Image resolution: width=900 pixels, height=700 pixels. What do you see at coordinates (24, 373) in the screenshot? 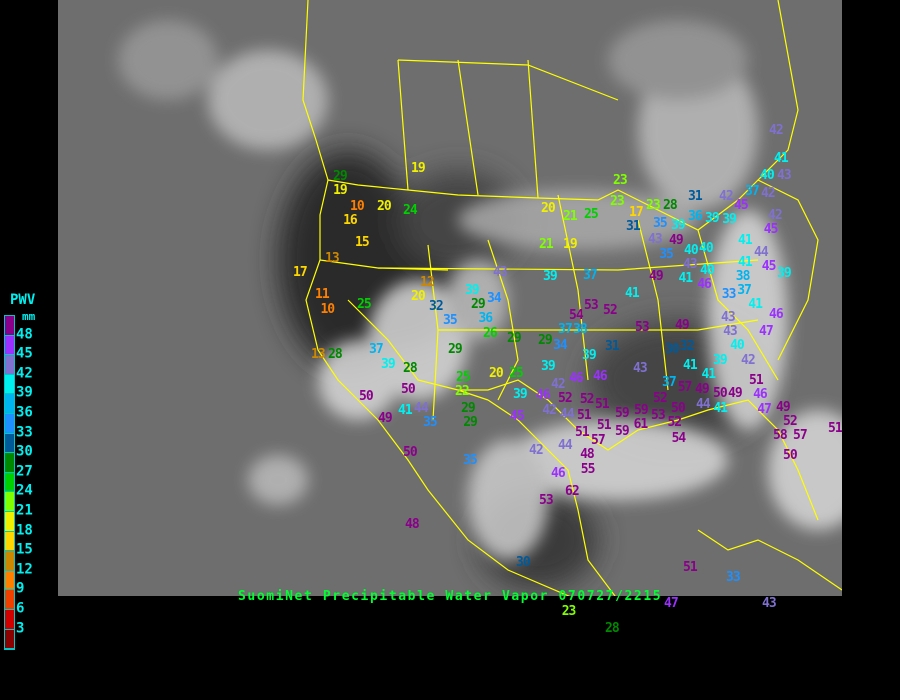
I see `legend-tick: 42` at bounding box center [24, 373].